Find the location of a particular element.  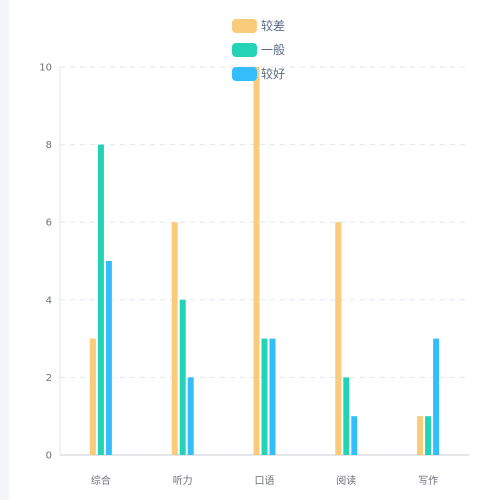

x-tick-label: 综合 is located at coordinates (101, 480).